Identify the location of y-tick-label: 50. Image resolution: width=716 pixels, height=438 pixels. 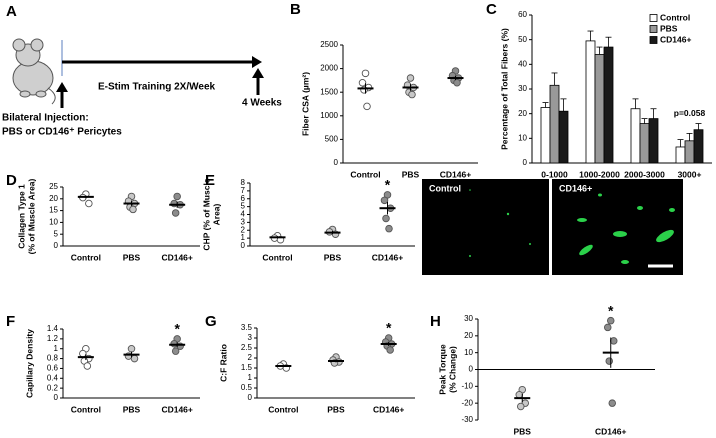
(522, 39).